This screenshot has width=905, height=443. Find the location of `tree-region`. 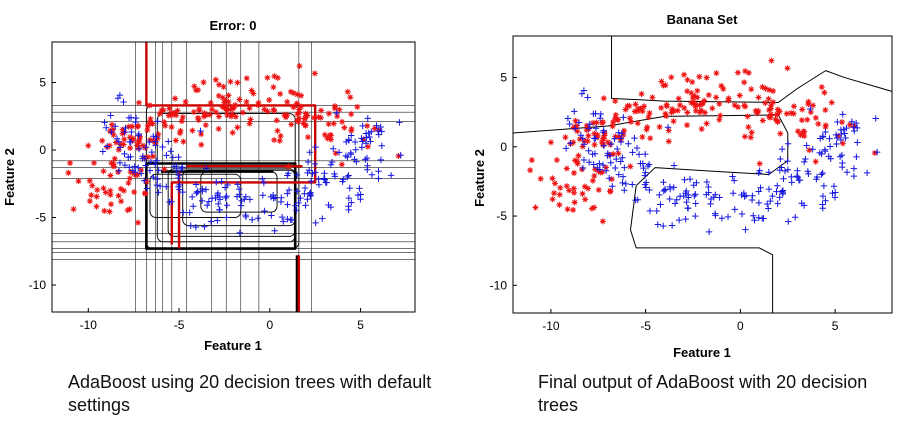

tree-region is located at coordinates (195, 196).